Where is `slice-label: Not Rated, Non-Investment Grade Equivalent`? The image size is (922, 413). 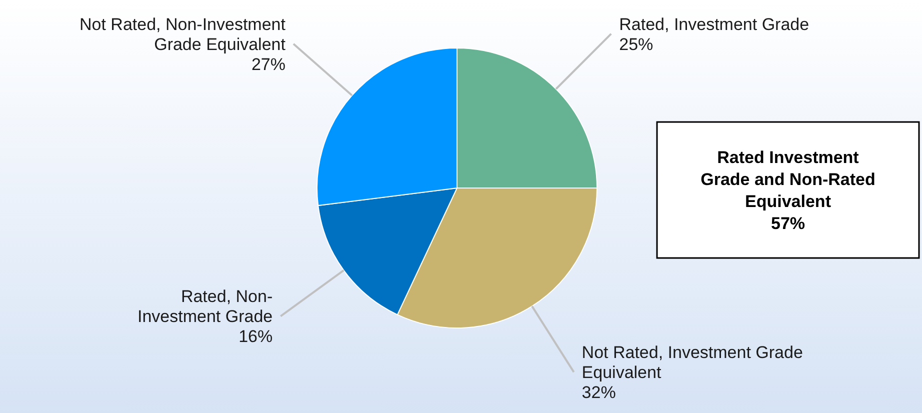 slice-label: Not Rated, Non-Investment Grade Equivalent is located at coordinates (182, 34).